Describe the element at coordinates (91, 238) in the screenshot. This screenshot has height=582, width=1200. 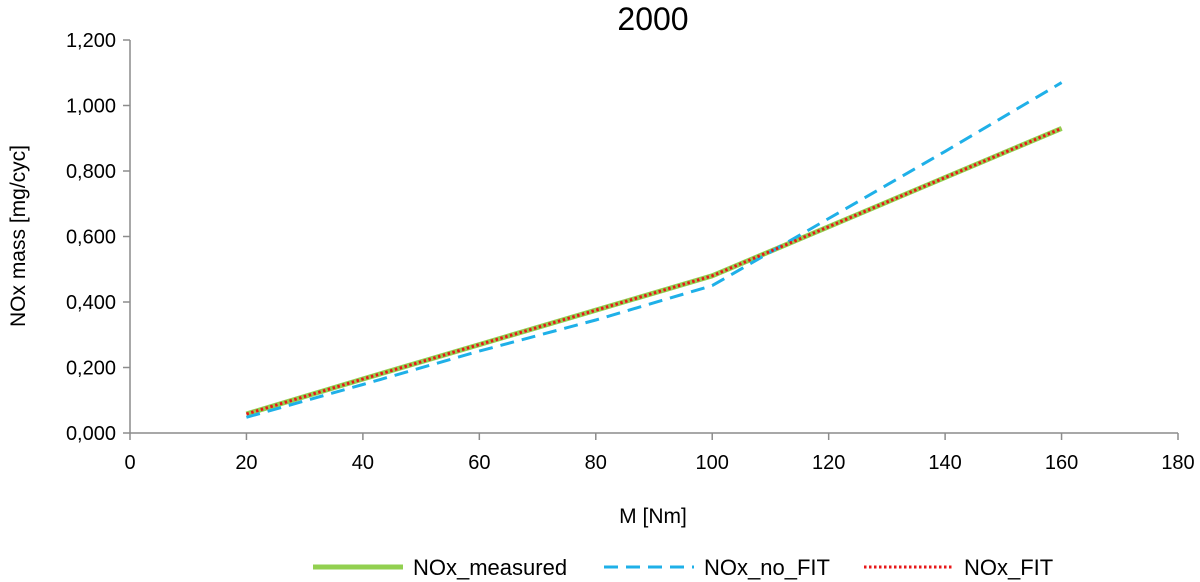
I see `y-tick-label: 0,600` at that location.